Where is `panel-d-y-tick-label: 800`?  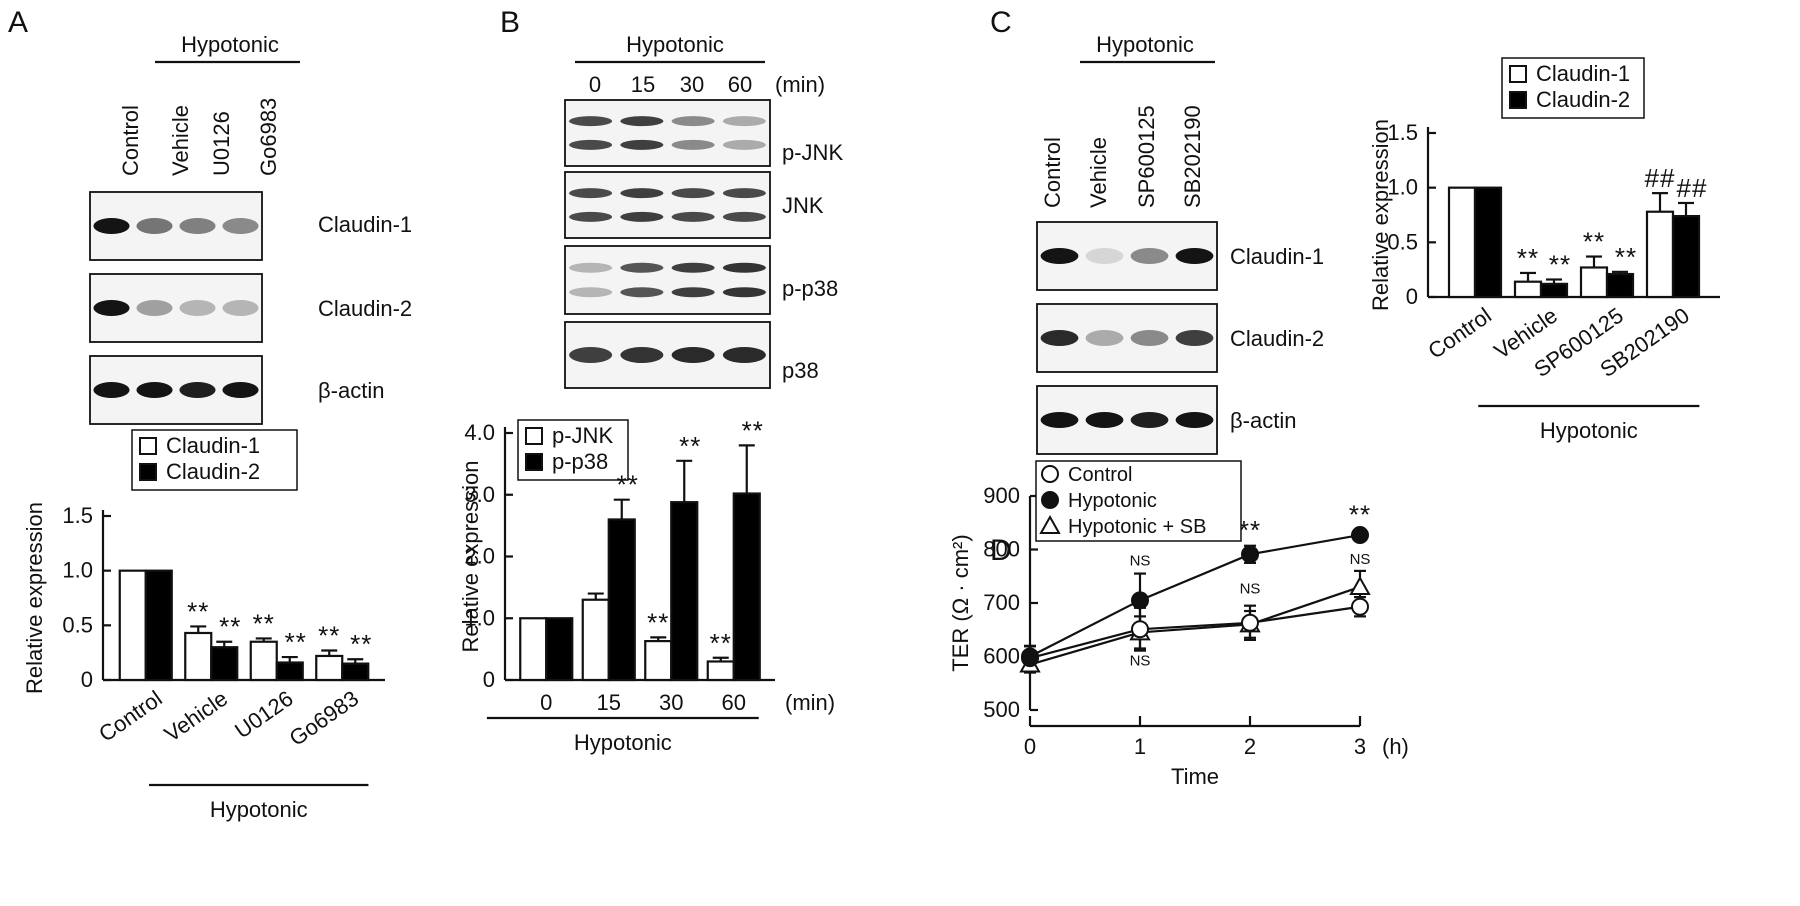 panel-d-y-tick-label: 800 is located at coordinates (1001, 549).